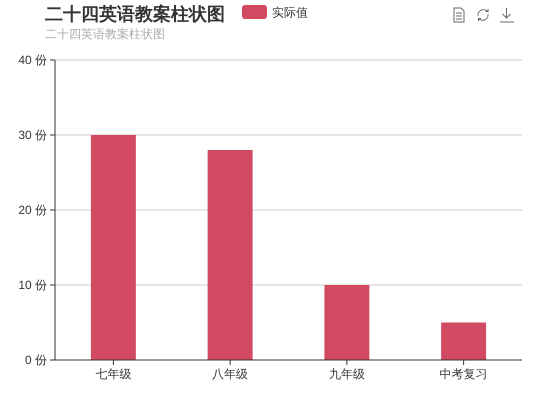 The image size is (550, 420). Describe the element at coordinates (290, 13) in the screenshot. I see `legend-label: 实际值` at that location.